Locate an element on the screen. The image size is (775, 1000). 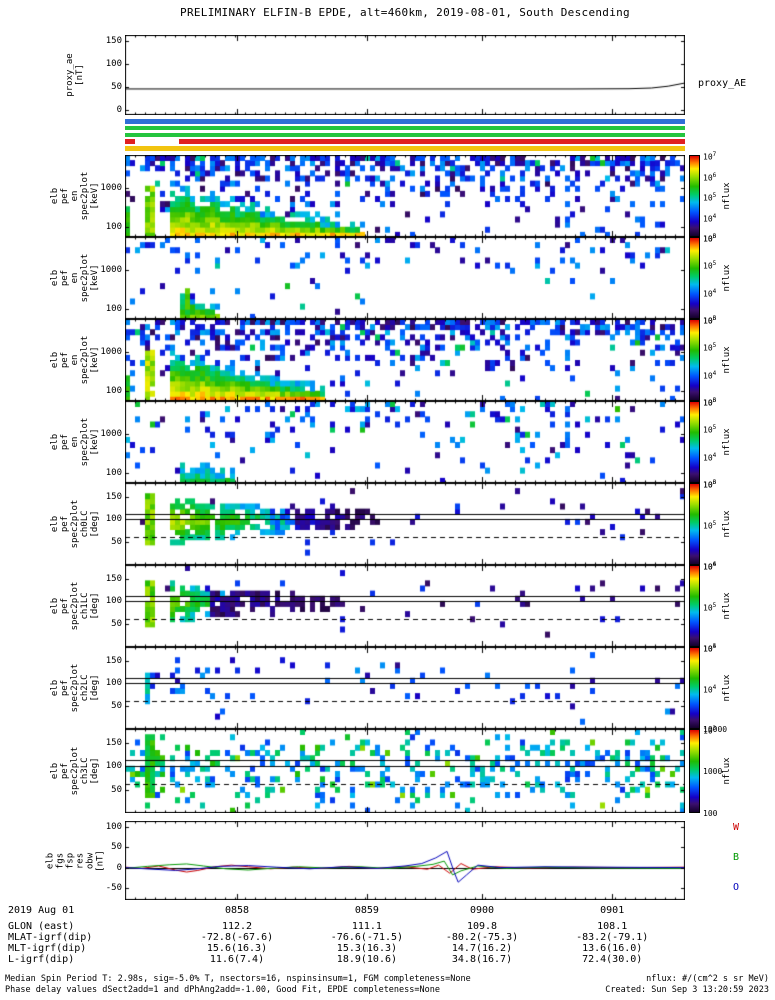
panel-en0-colorbar-tick: 10⁵ is located at coordinates (710, 197).